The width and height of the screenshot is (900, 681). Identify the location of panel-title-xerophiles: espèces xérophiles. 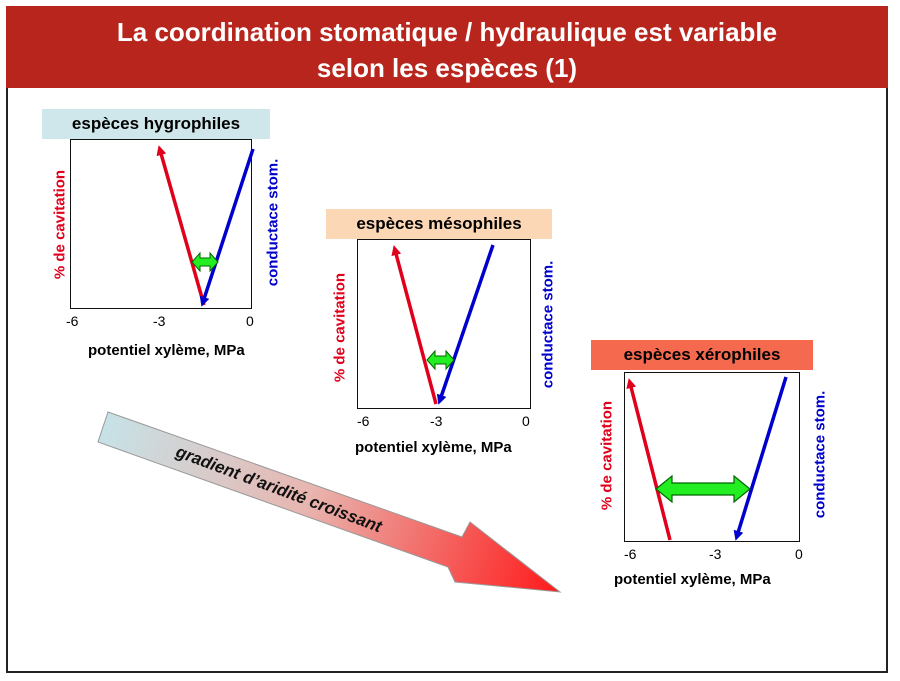
(702, 355).